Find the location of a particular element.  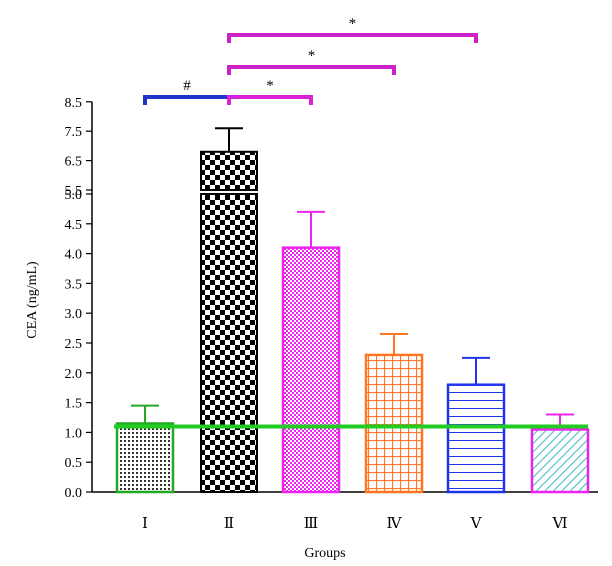

y-tick-label: 5.5 is located at coordinates (74, 191).